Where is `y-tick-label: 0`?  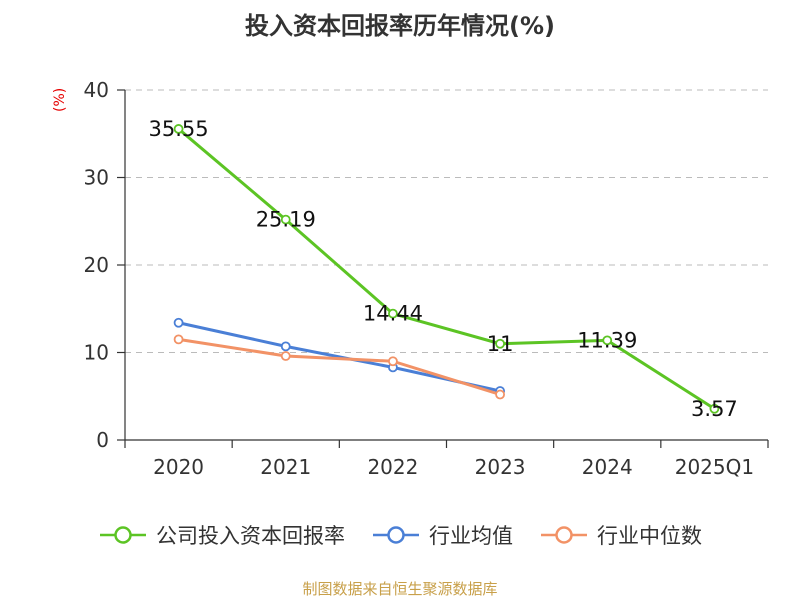 y-tick-label: 0 is located at coordinates (102, 440).